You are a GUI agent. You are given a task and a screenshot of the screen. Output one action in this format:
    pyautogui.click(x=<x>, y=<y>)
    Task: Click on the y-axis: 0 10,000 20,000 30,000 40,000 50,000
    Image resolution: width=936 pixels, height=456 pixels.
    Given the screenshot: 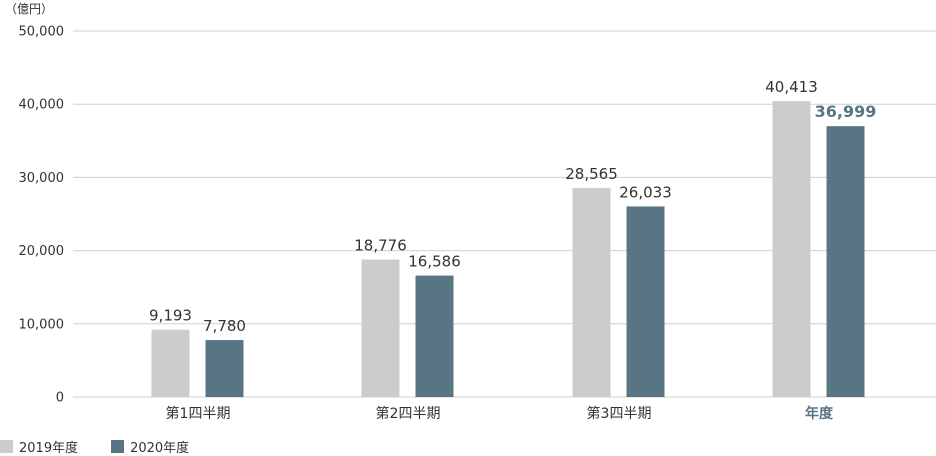 What is the action you would take?
    pyautogui.click(x=42, y=215)
    